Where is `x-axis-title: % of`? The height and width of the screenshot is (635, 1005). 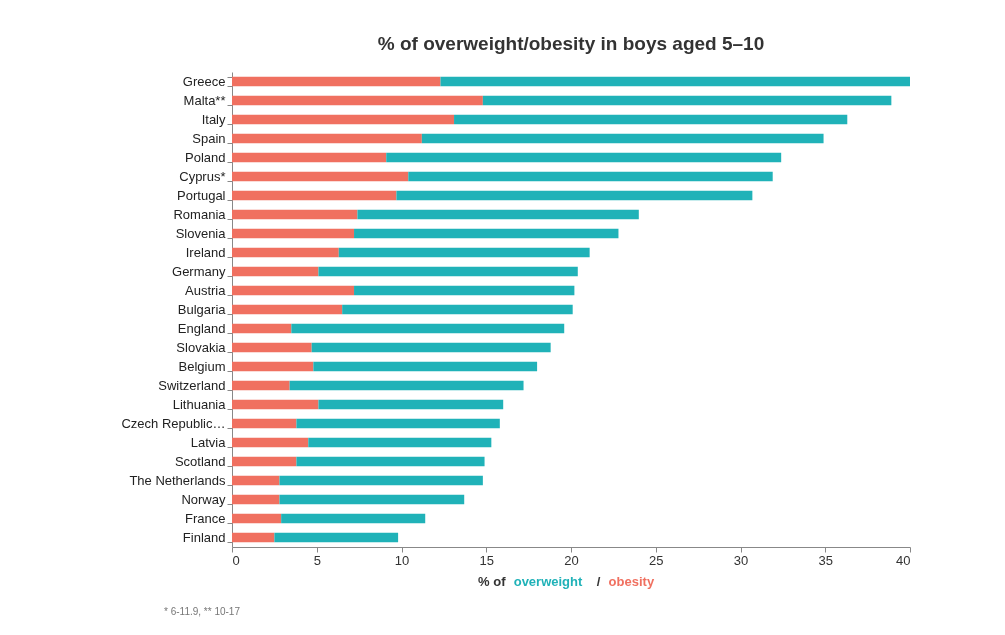
x-axis-title: % of is located at coordinates (492, 581).